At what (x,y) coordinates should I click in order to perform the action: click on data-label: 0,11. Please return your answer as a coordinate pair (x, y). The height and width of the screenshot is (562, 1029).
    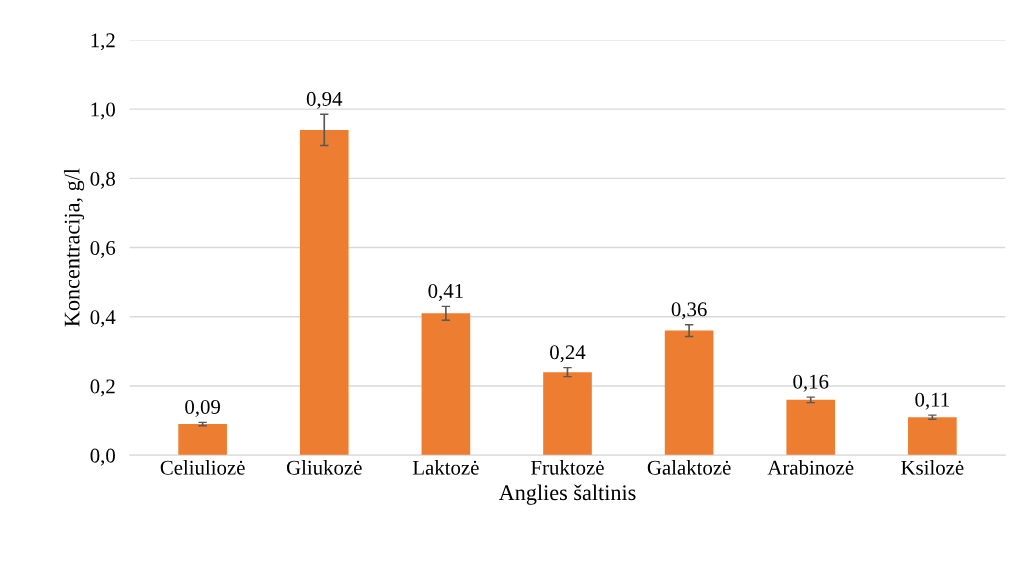
    Looking at the image, I should click on (932, 401).